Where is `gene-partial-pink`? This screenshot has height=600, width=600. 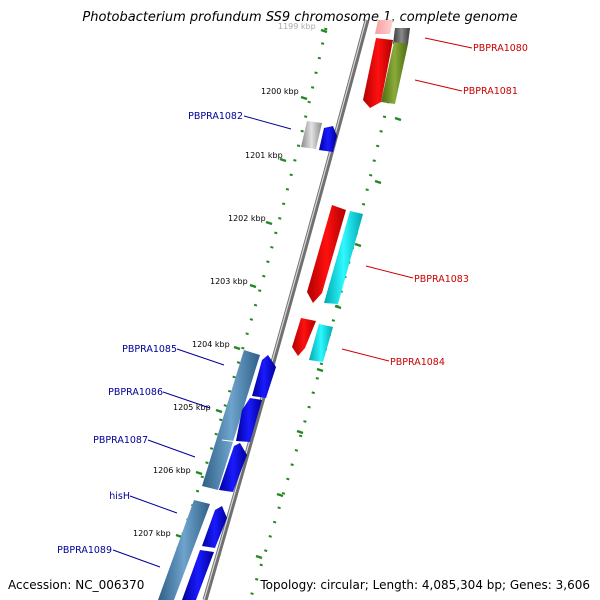
gene-partial-pink is located at coordinates (384, 27).